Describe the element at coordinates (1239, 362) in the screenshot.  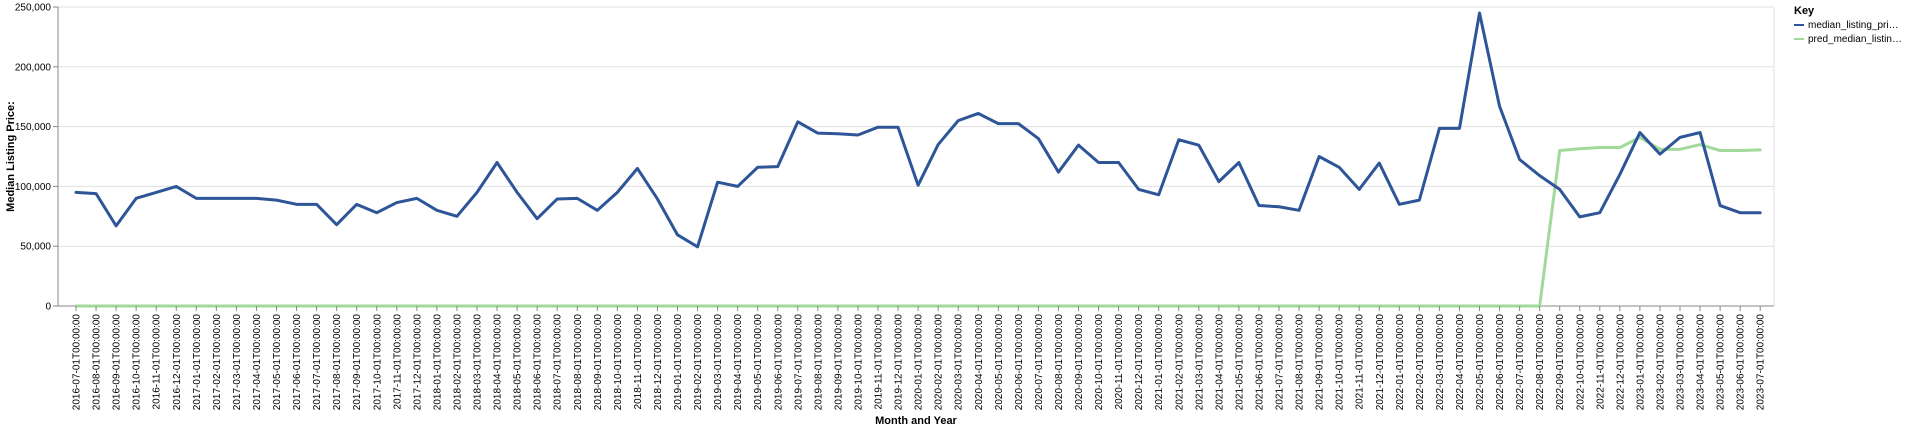
I see `x-tick-label: 2021-05-01T00:00:00` at that location.